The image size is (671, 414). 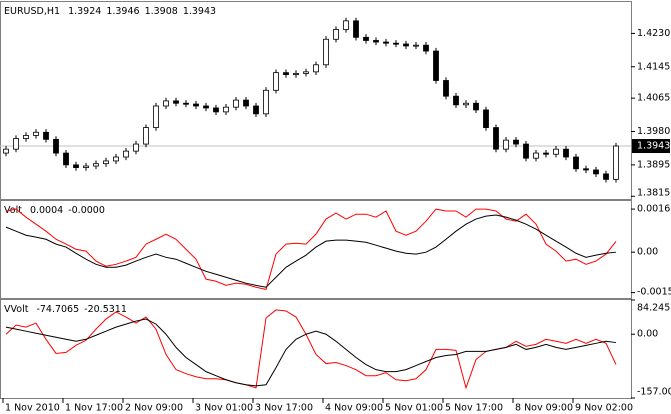 I want to click on y-tick-label: -157.00, so click(x=654, y=392).